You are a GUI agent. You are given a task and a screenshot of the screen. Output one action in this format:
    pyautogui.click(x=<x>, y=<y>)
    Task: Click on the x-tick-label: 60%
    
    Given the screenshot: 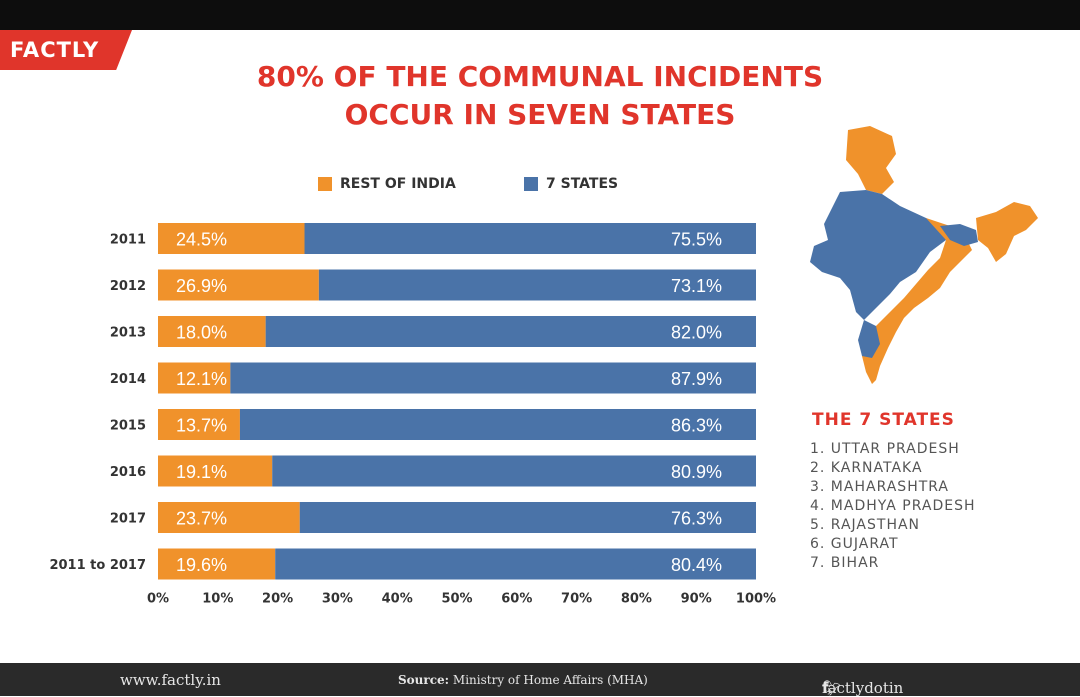 What is the action you would take?
    pyautogui.click(x=516, y=599)
    